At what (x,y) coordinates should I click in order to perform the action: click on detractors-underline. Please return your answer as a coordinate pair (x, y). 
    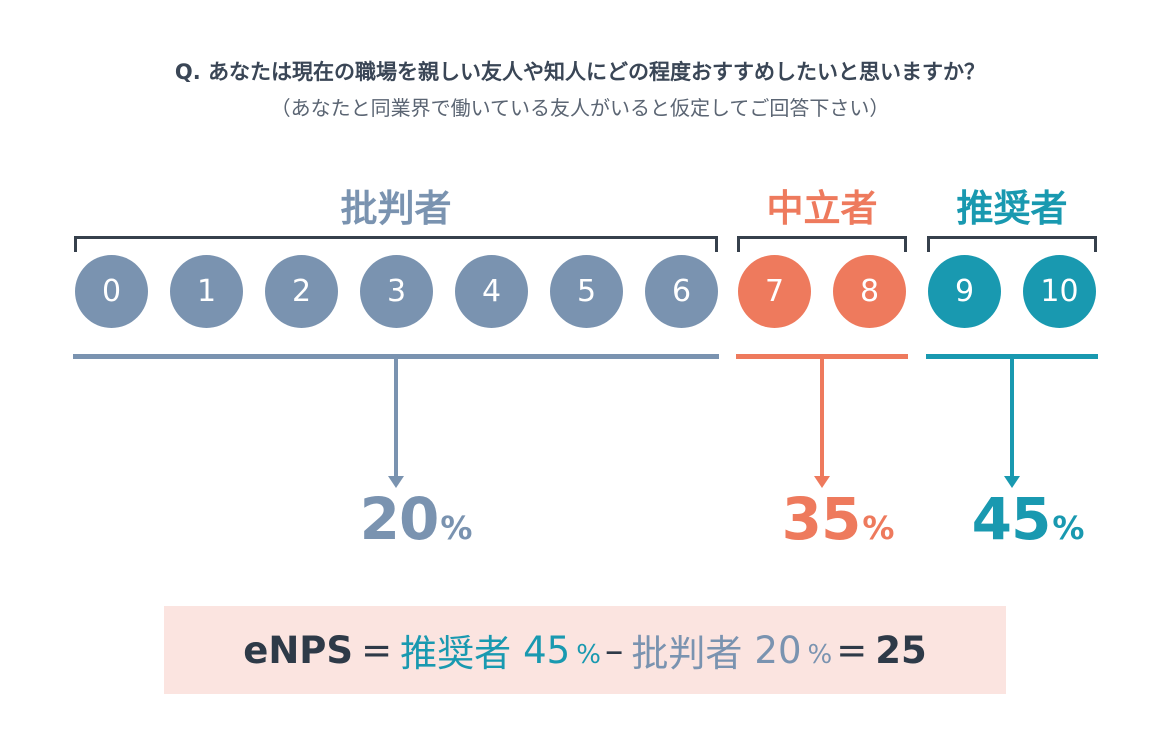
    Looking at the image, I should click on (396, 356).